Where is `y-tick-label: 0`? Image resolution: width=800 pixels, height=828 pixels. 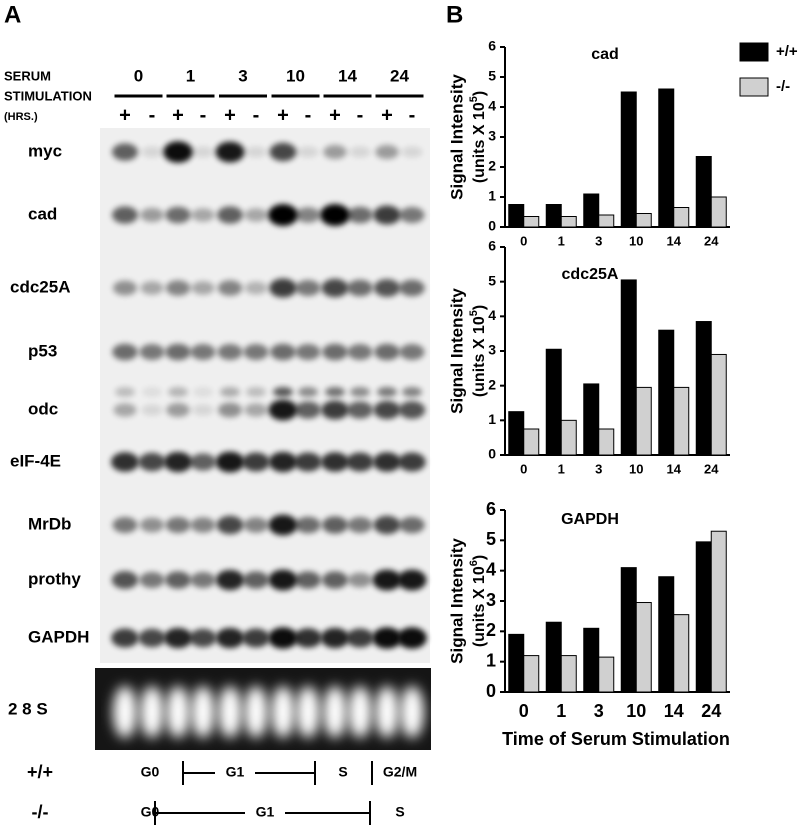
y-tick-label: 0 is located at coordinates (492, 454).